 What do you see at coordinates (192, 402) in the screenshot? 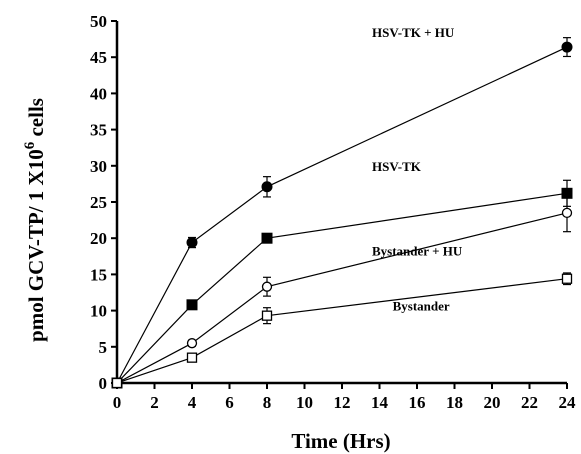
I see `x-tick-label: 4` at bounding box center [192, 402].